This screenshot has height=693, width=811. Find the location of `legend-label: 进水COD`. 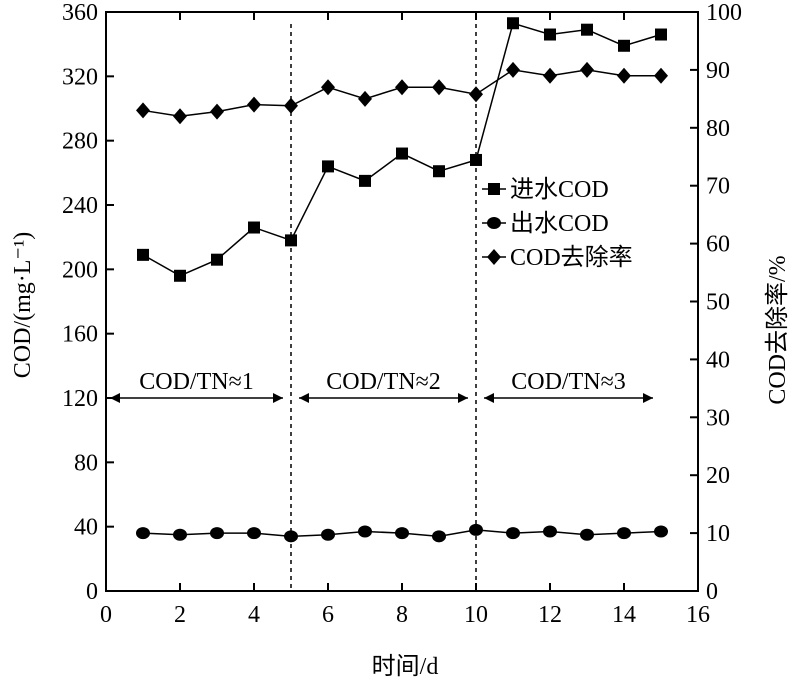

legend-label: 进水COD is located at coordinates (559, 189).